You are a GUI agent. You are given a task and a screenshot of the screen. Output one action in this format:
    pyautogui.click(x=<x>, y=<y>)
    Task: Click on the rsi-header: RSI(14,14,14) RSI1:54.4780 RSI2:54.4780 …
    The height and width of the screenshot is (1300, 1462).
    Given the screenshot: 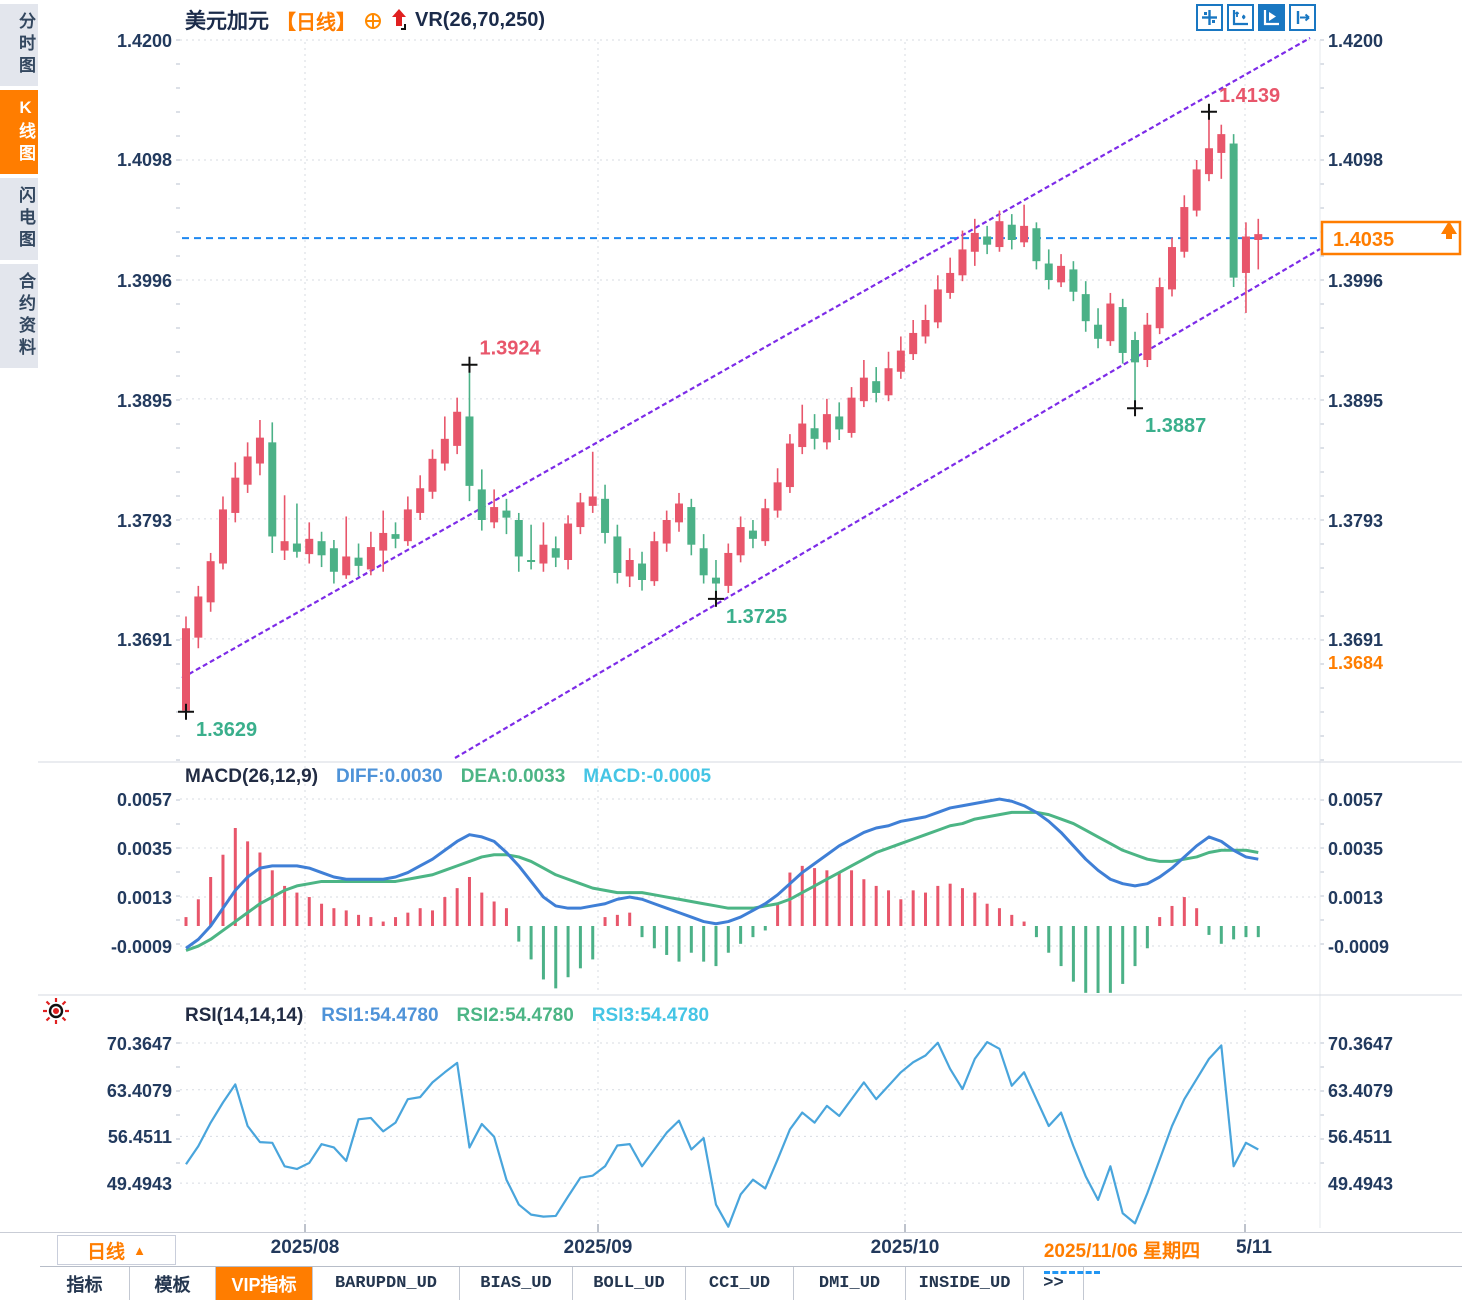 What is the action you would take?
    pyautogui.click(x=447, y=1016)
    